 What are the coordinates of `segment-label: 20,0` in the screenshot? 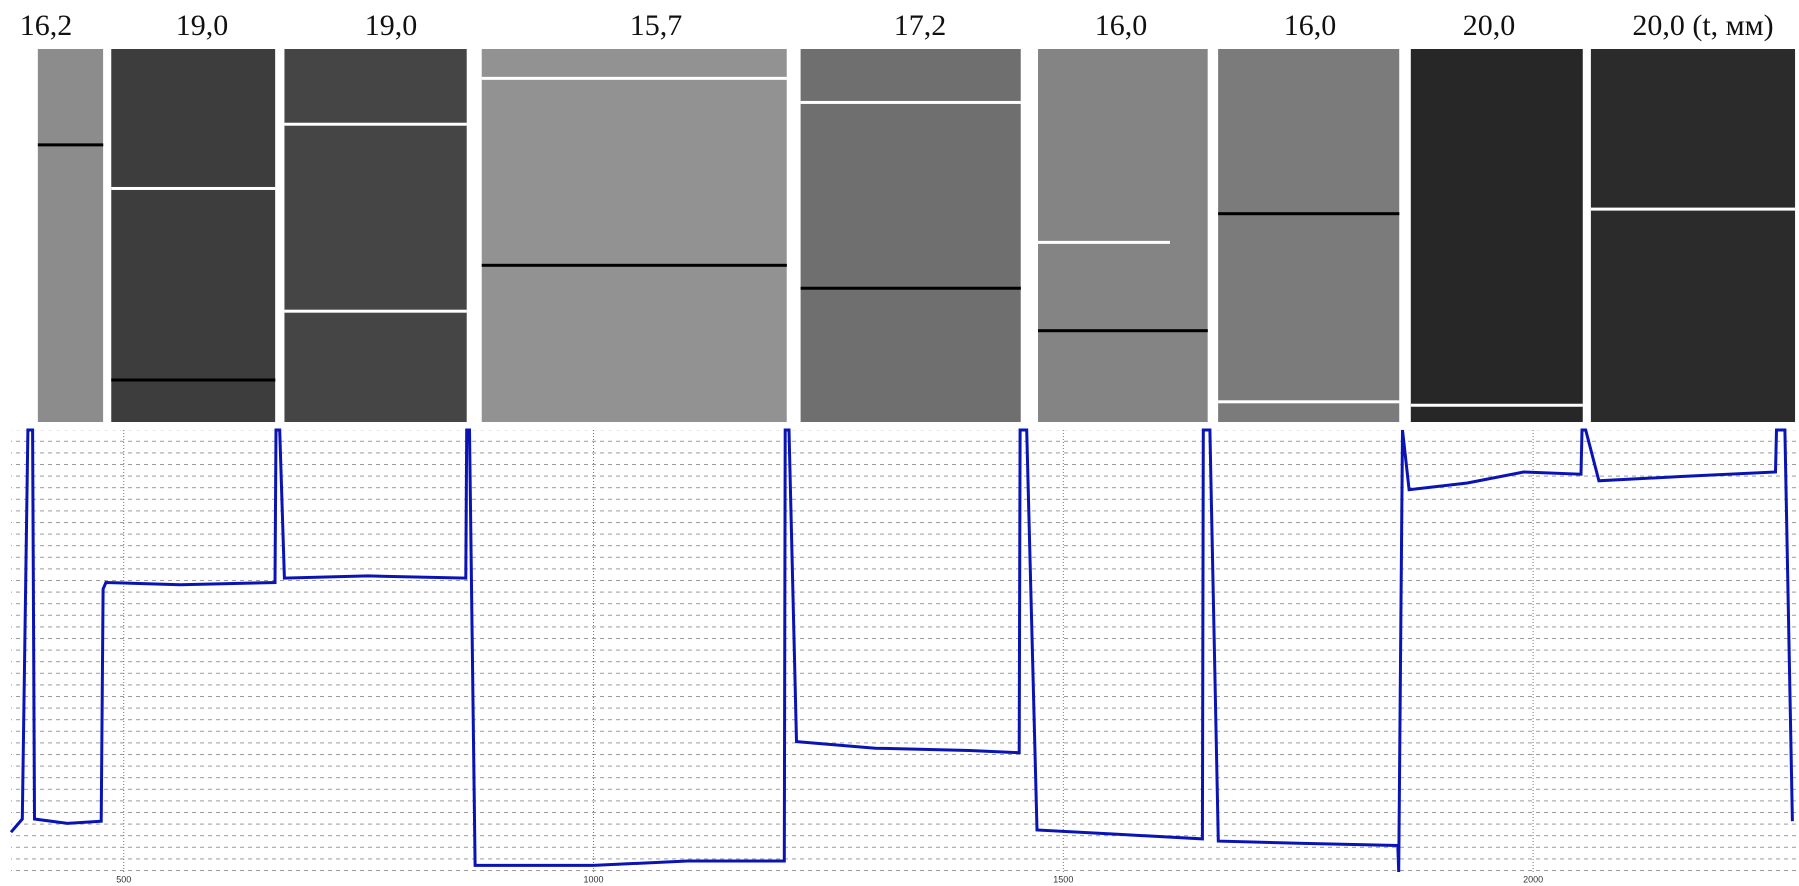 It's located at (1489, 25).